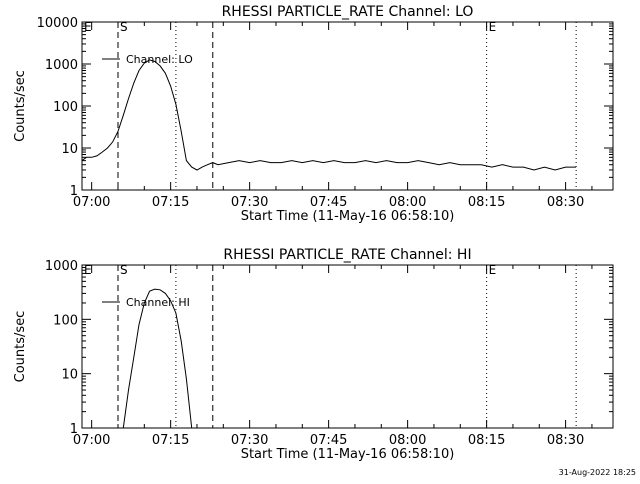 The image size is (640, 484). I want to click on footer-timestamp: 31-Aug-2022 18:25, so click(597, 472).